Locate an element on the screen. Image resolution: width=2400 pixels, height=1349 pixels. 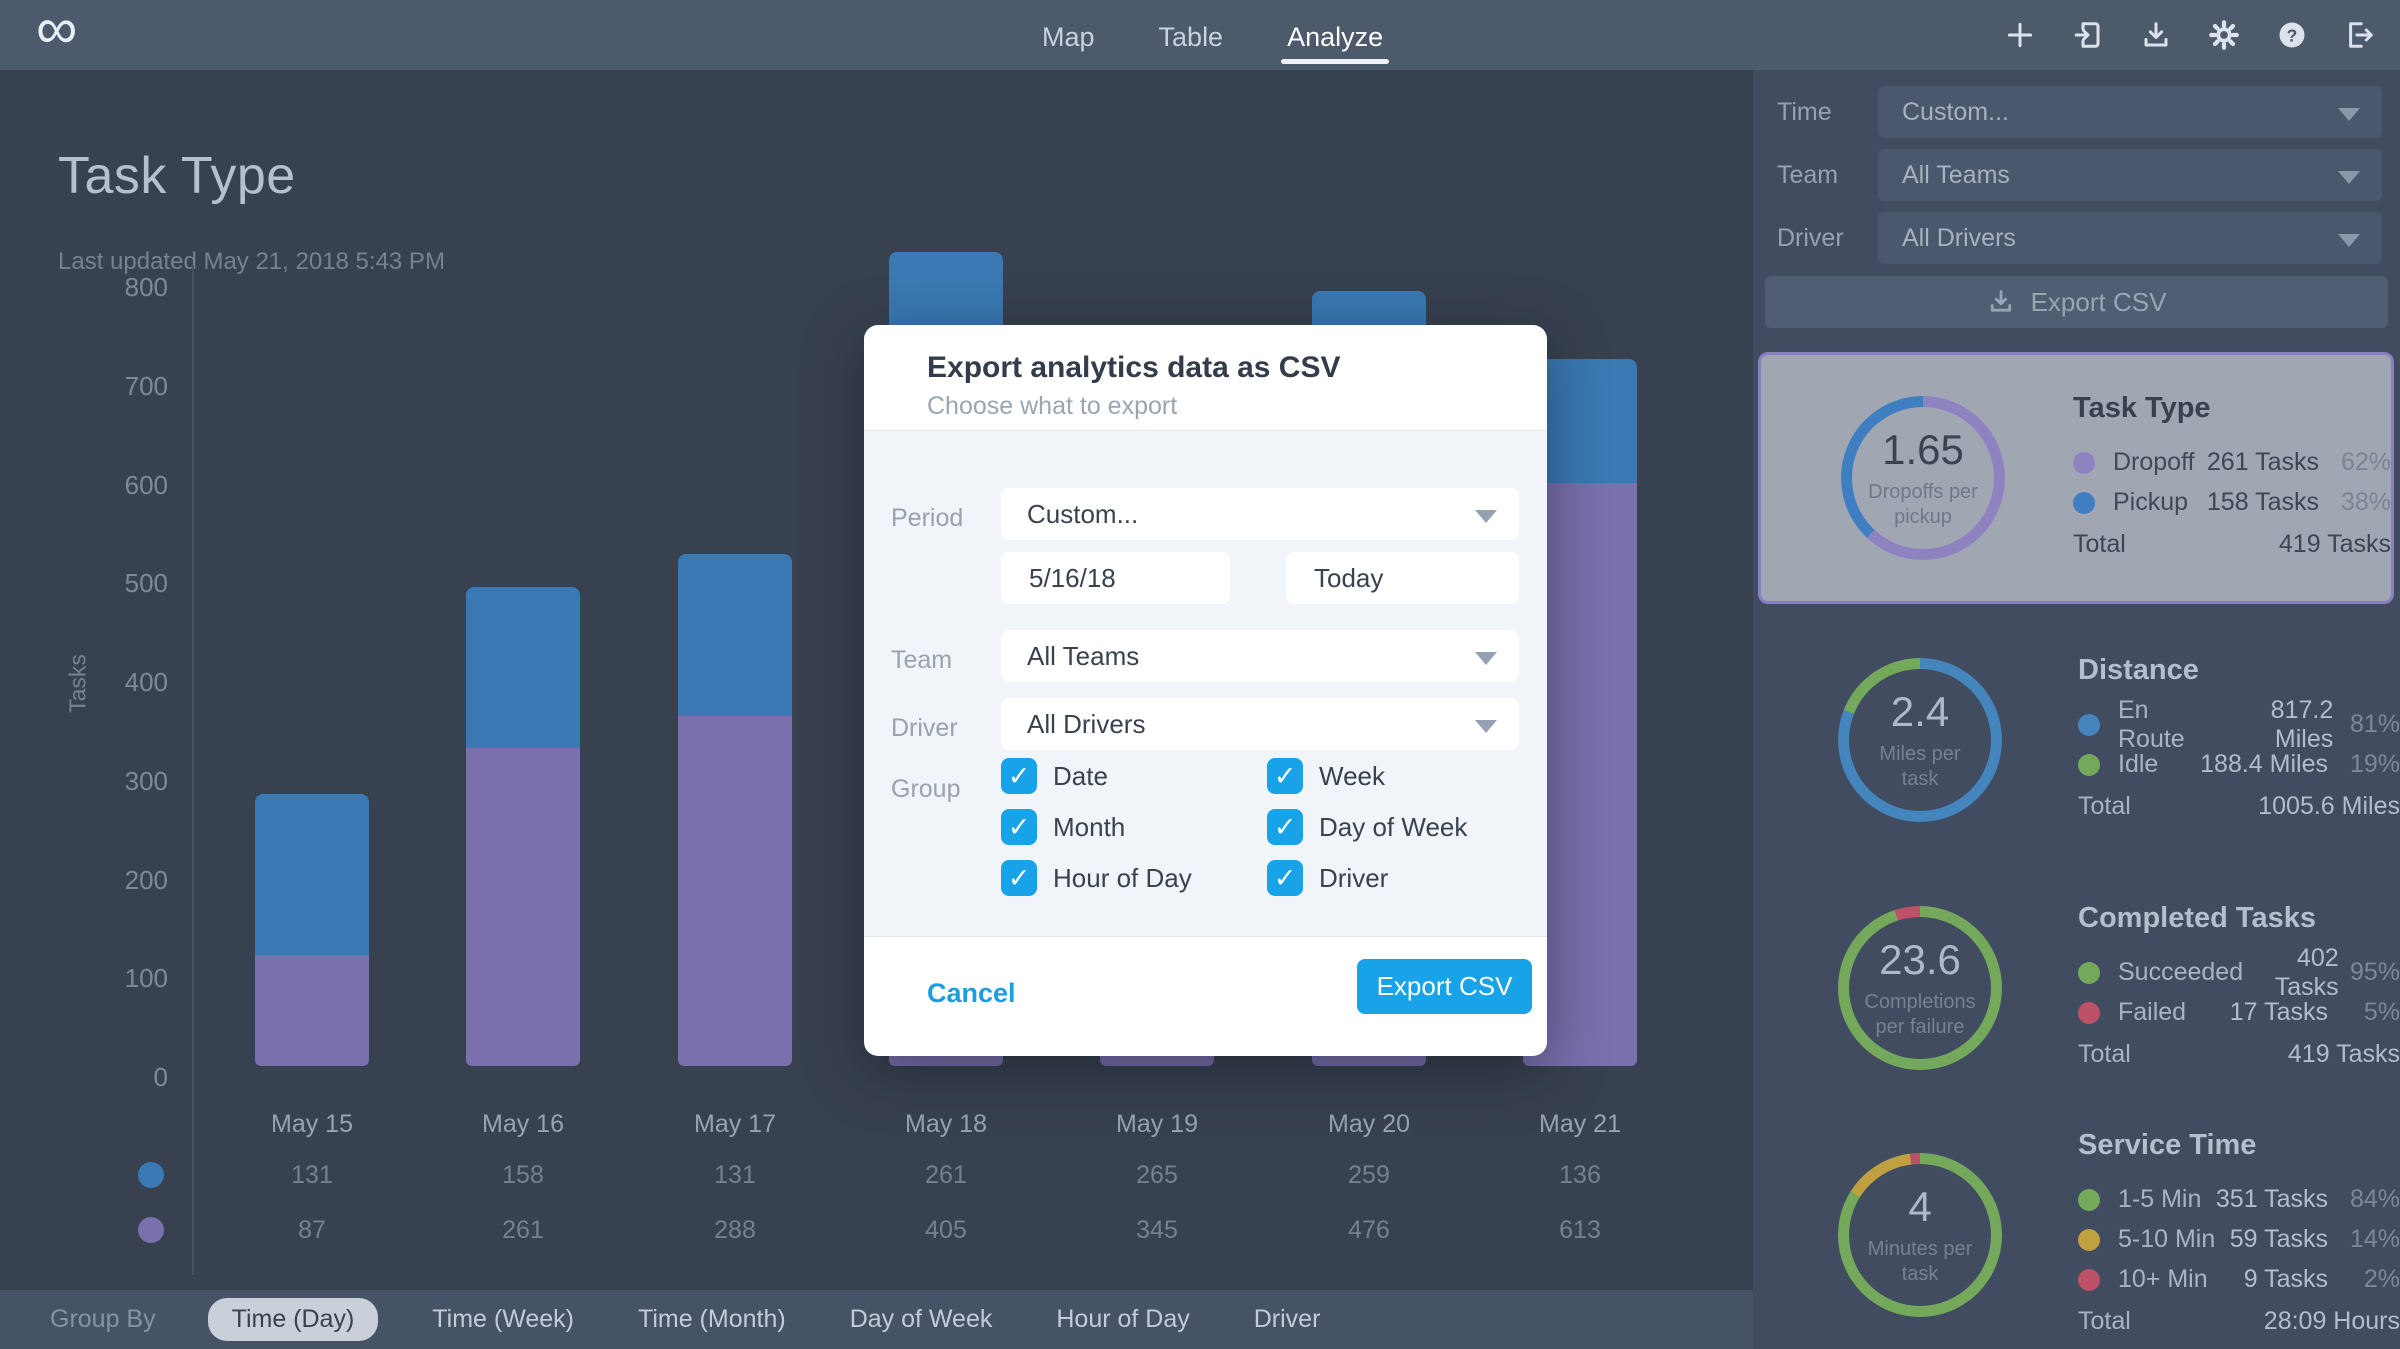
metric-row: 1-5 Min 351 Tasks 84% is located at coordinates (2239, 1200).